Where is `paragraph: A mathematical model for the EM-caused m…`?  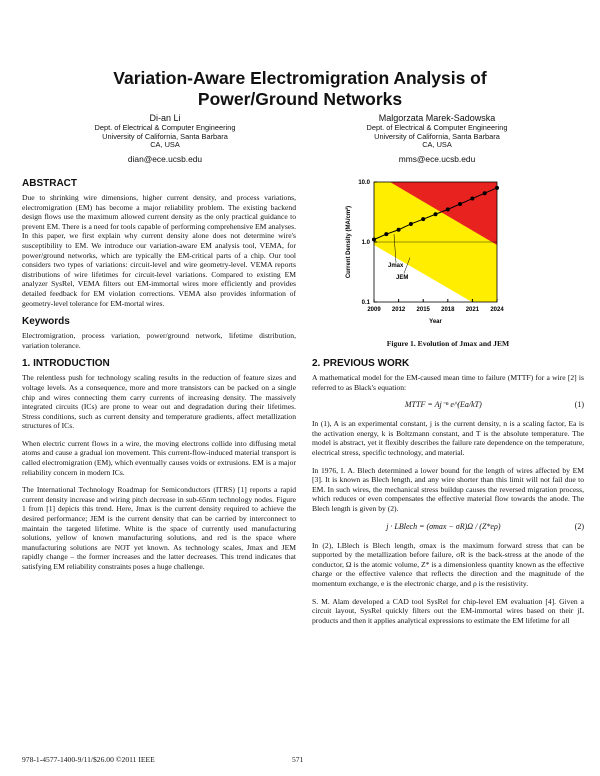 paragraph: A mathematical model for the EM-caused m… is located at coordinates (448, 382).